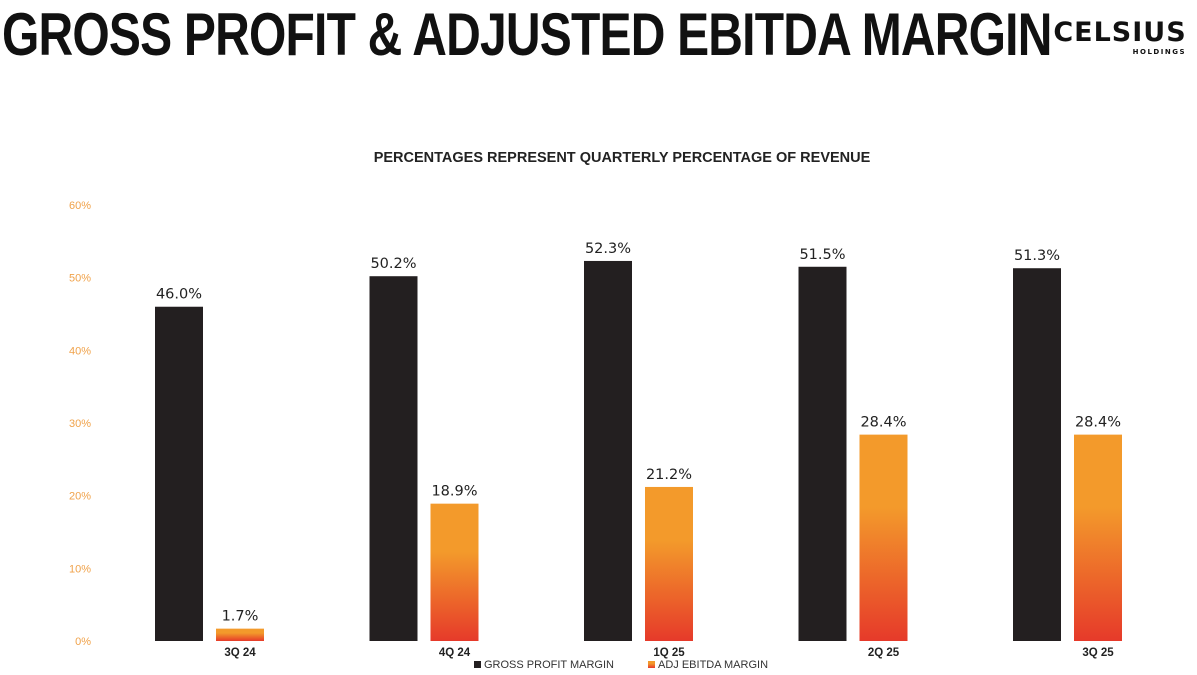 The height and width of the screenshot is (675, 1197). What do you see at coordinates (80, 497) in the screenshot?
I see `y-tick-label: 20%` at bounding box center [80, 497].